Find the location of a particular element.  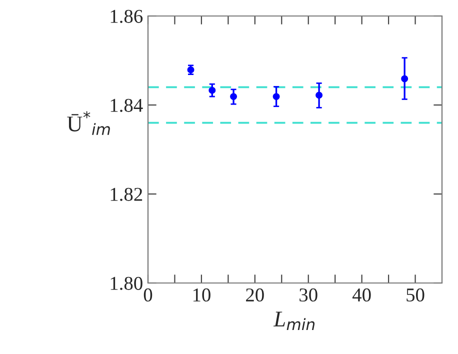

y-tick-label: 1.84 is located at coordinates (126, 105).